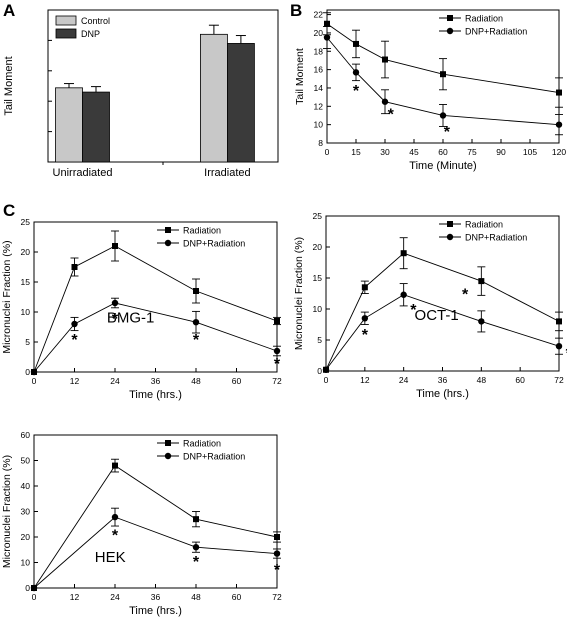 The image size is (567, 627). Describe the element at coordinates (66, 20) in the screenshot. I see `legend-swatch-control` at that location.